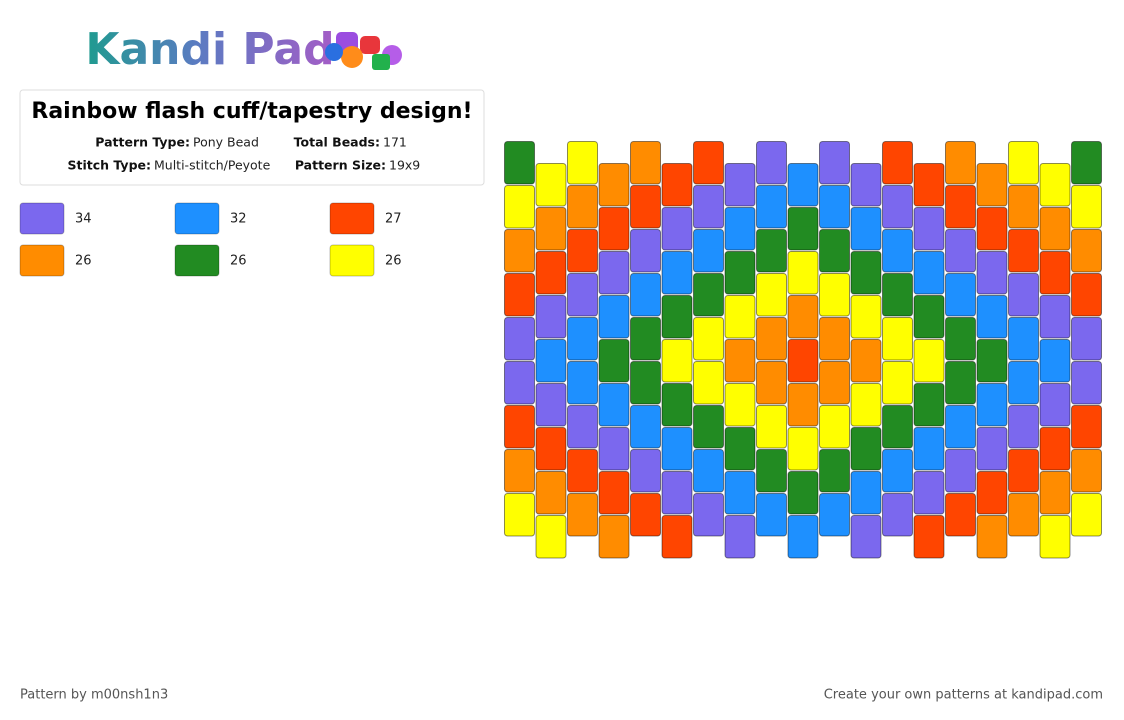  Describe the element at coordinates (363, 51) in the screenshot. I see `logo-beads` at that location.